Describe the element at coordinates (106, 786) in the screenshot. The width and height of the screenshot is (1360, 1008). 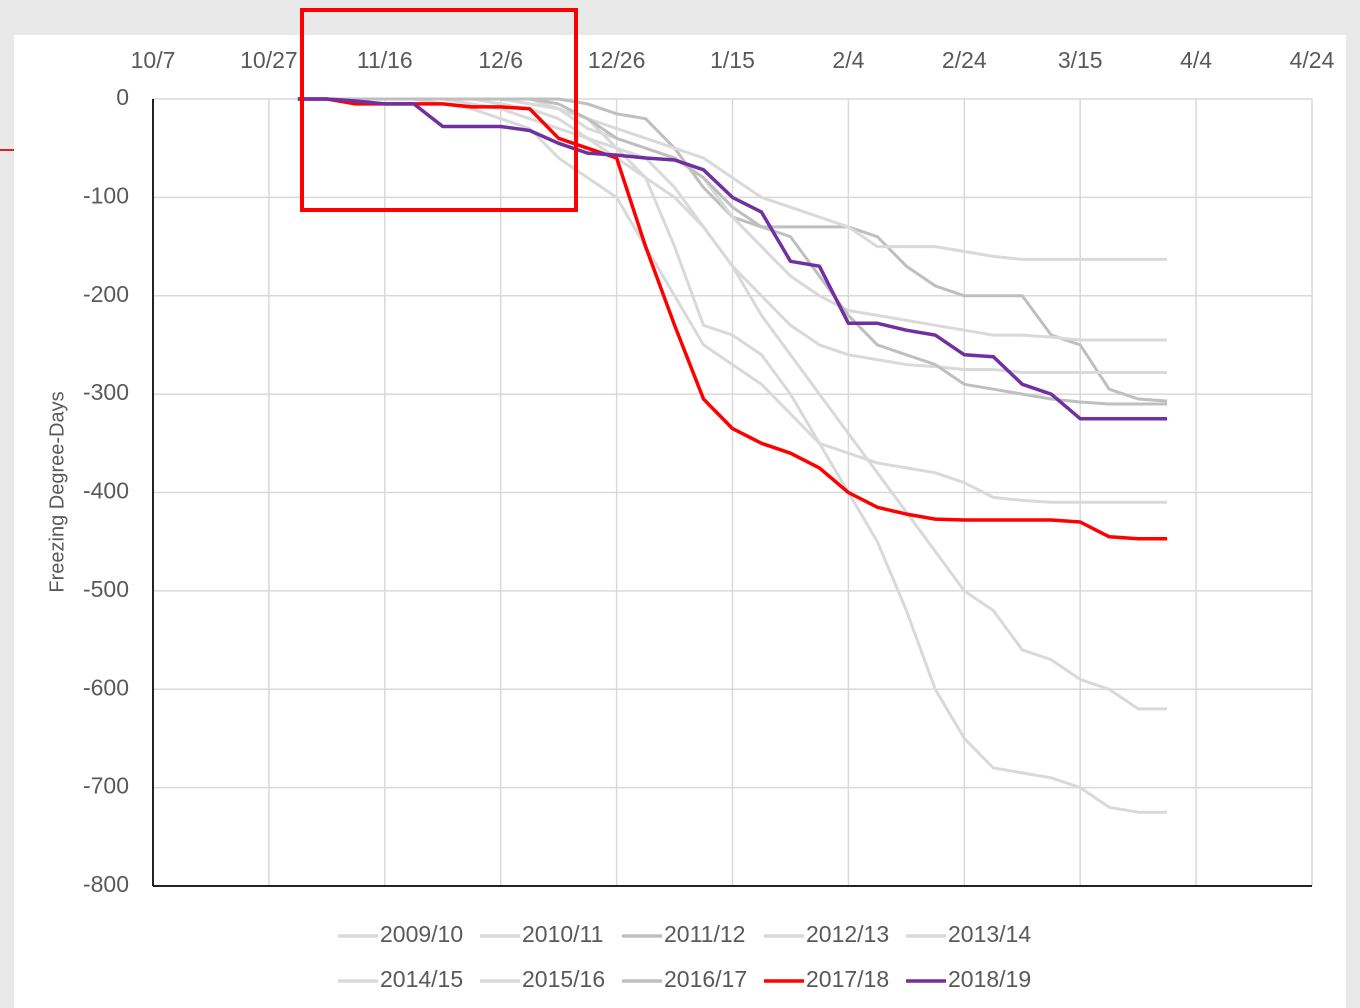
I see `y-tick-label: -700` at that location.